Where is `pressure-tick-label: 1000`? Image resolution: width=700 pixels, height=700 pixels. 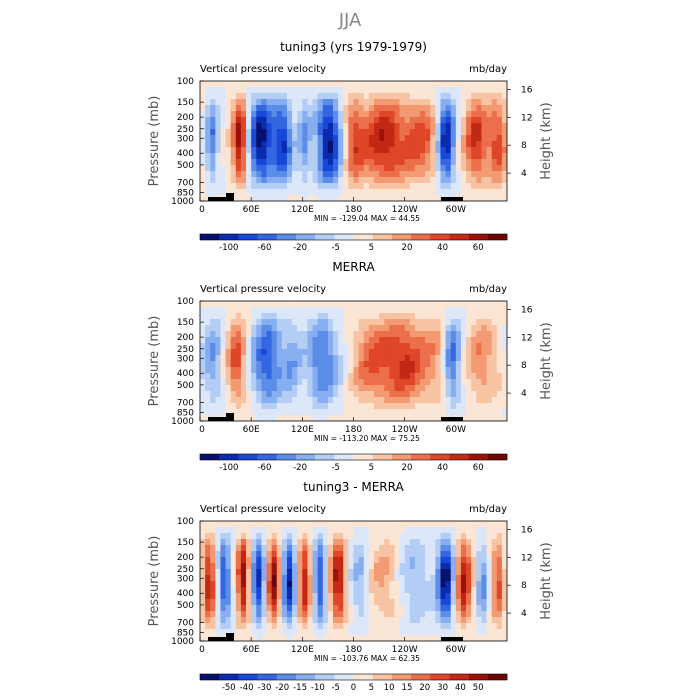
pressure-tick-label: 1000 is located at coordinates (182, 642).